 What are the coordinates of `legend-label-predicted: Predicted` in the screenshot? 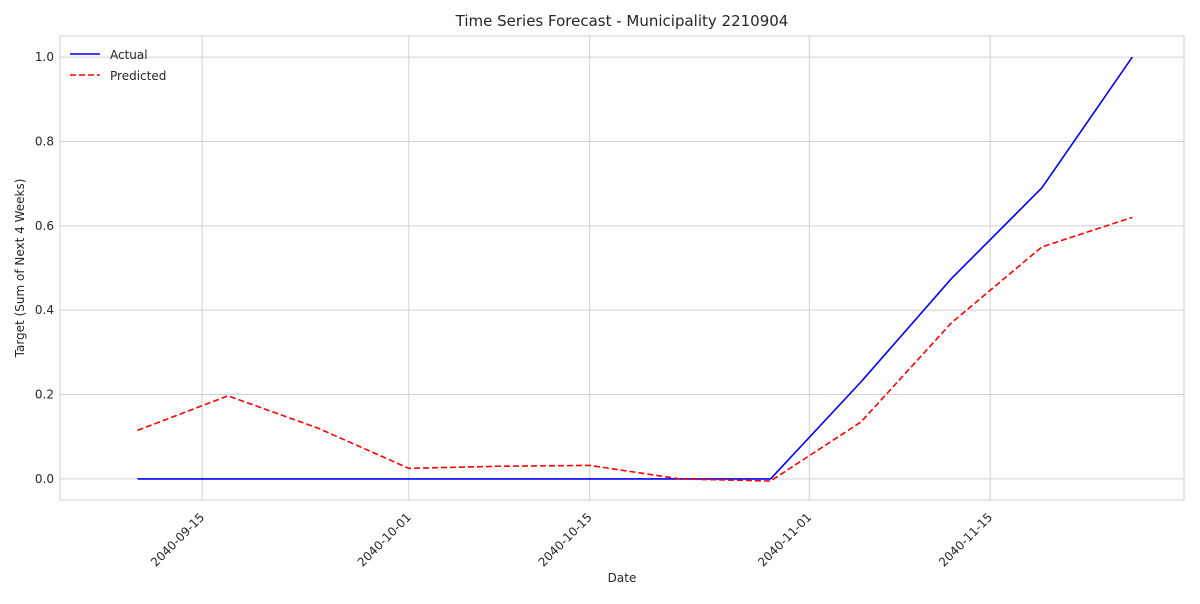 It's located at (138, 76).